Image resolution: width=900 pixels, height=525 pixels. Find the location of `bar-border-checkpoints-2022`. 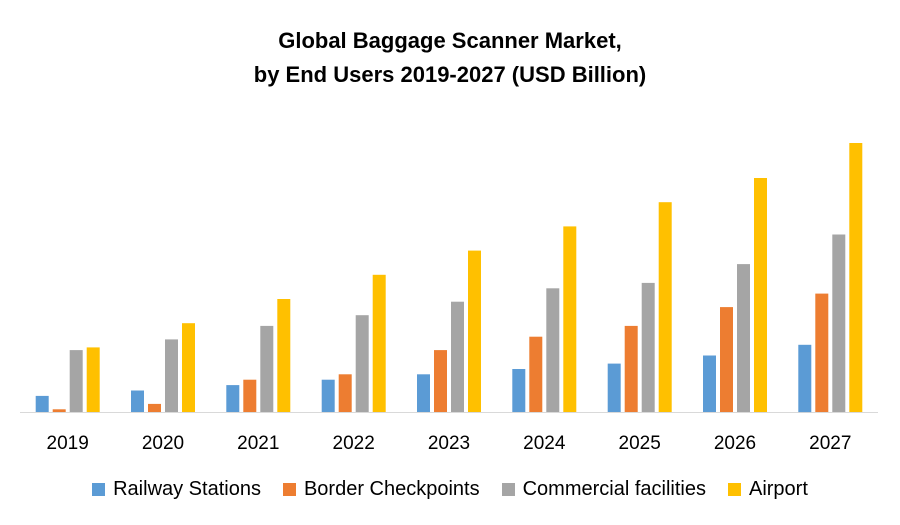

bar-border-checkpoints-2022 is located at coordinates (345, 393).